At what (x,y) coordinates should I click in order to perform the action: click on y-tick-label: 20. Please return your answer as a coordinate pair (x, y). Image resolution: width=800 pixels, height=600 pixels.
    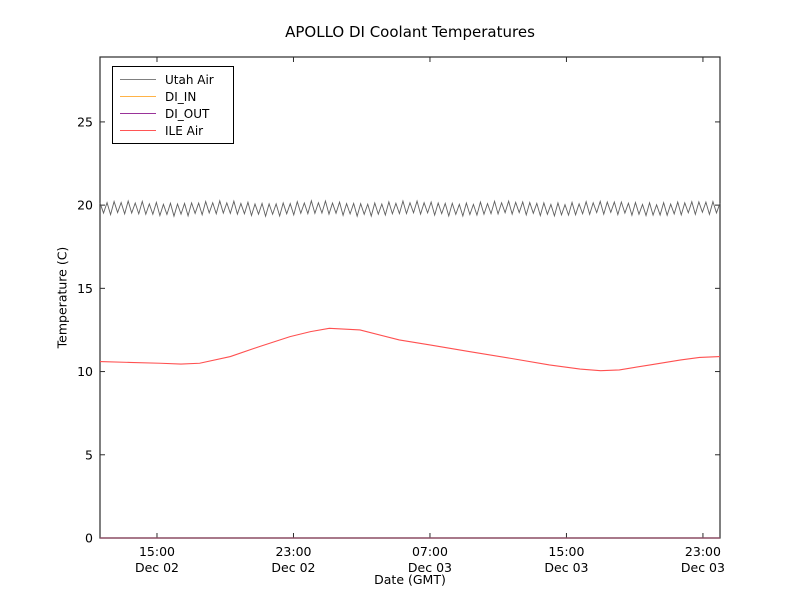
    Looking at the image, I should click on (85, 205).